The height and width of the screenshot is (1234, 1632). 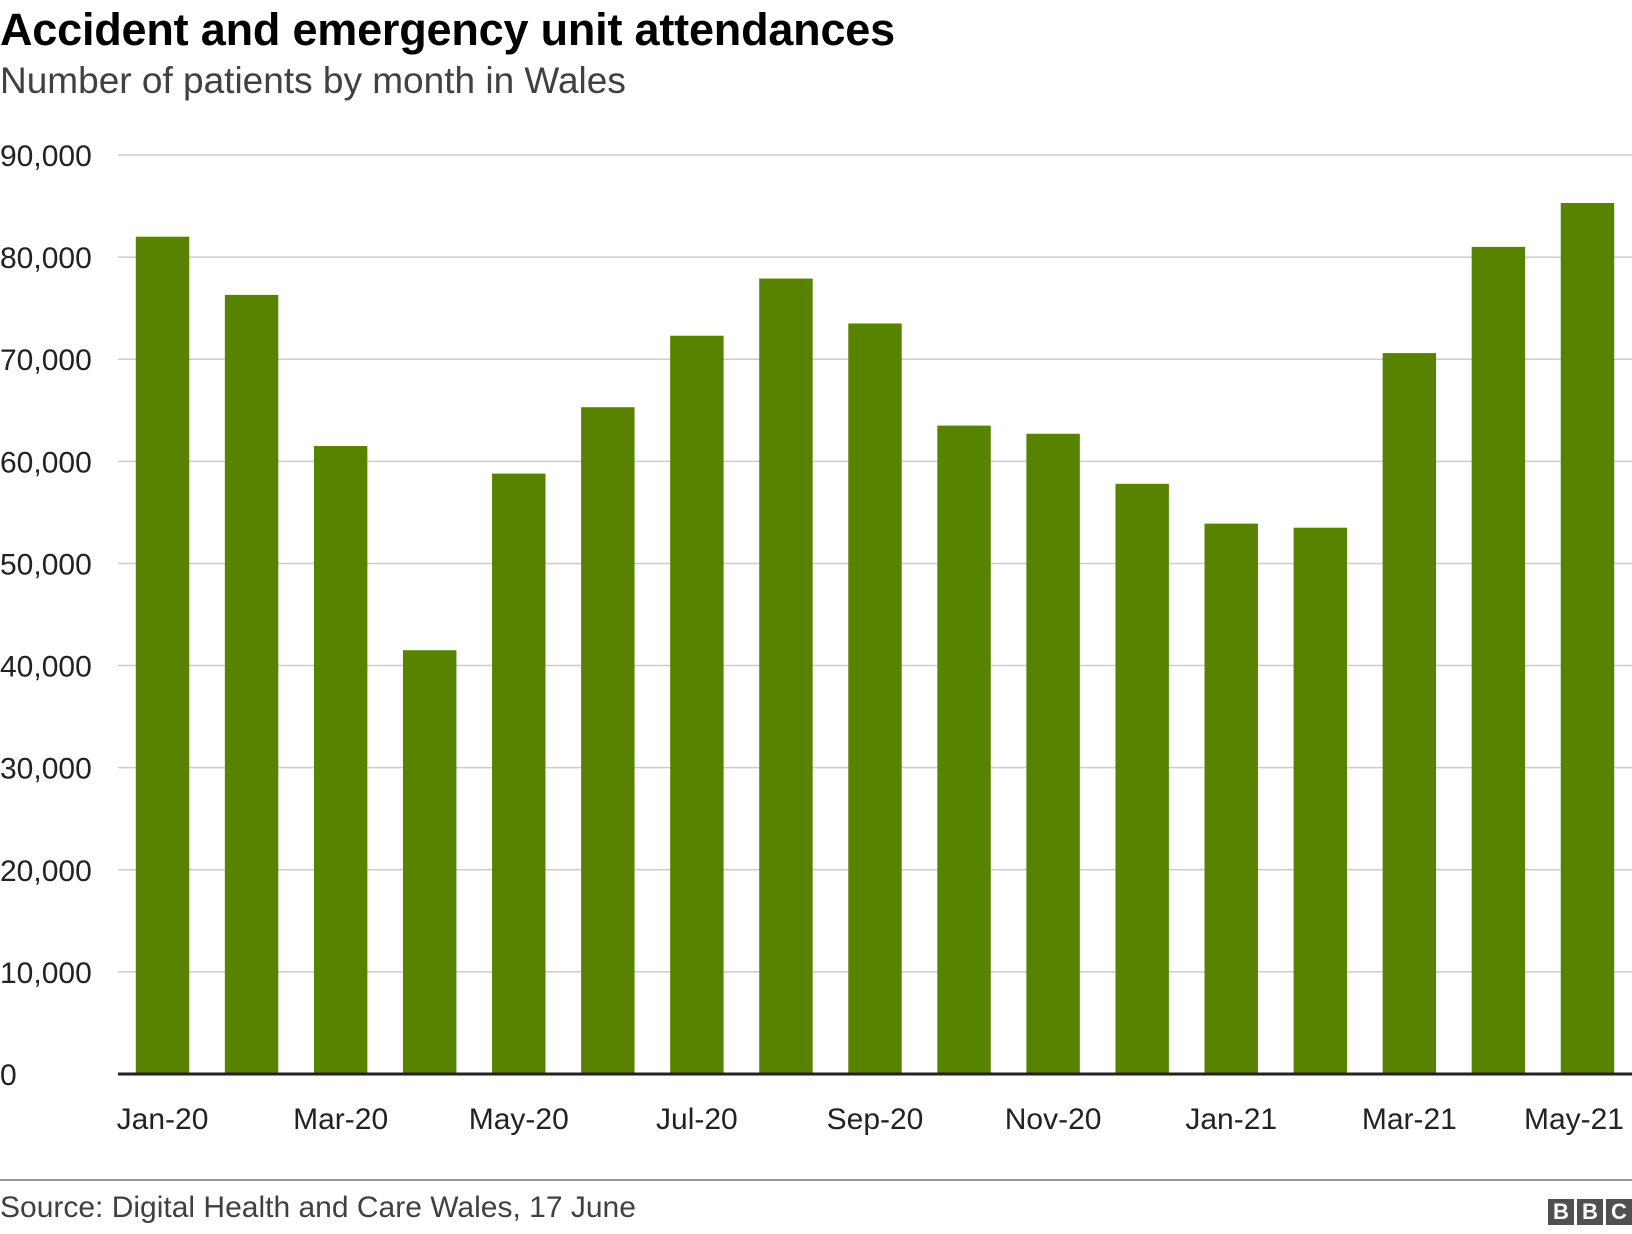 I want to click on x-tick-label: Jul-20, so click(x=697, y=1119).